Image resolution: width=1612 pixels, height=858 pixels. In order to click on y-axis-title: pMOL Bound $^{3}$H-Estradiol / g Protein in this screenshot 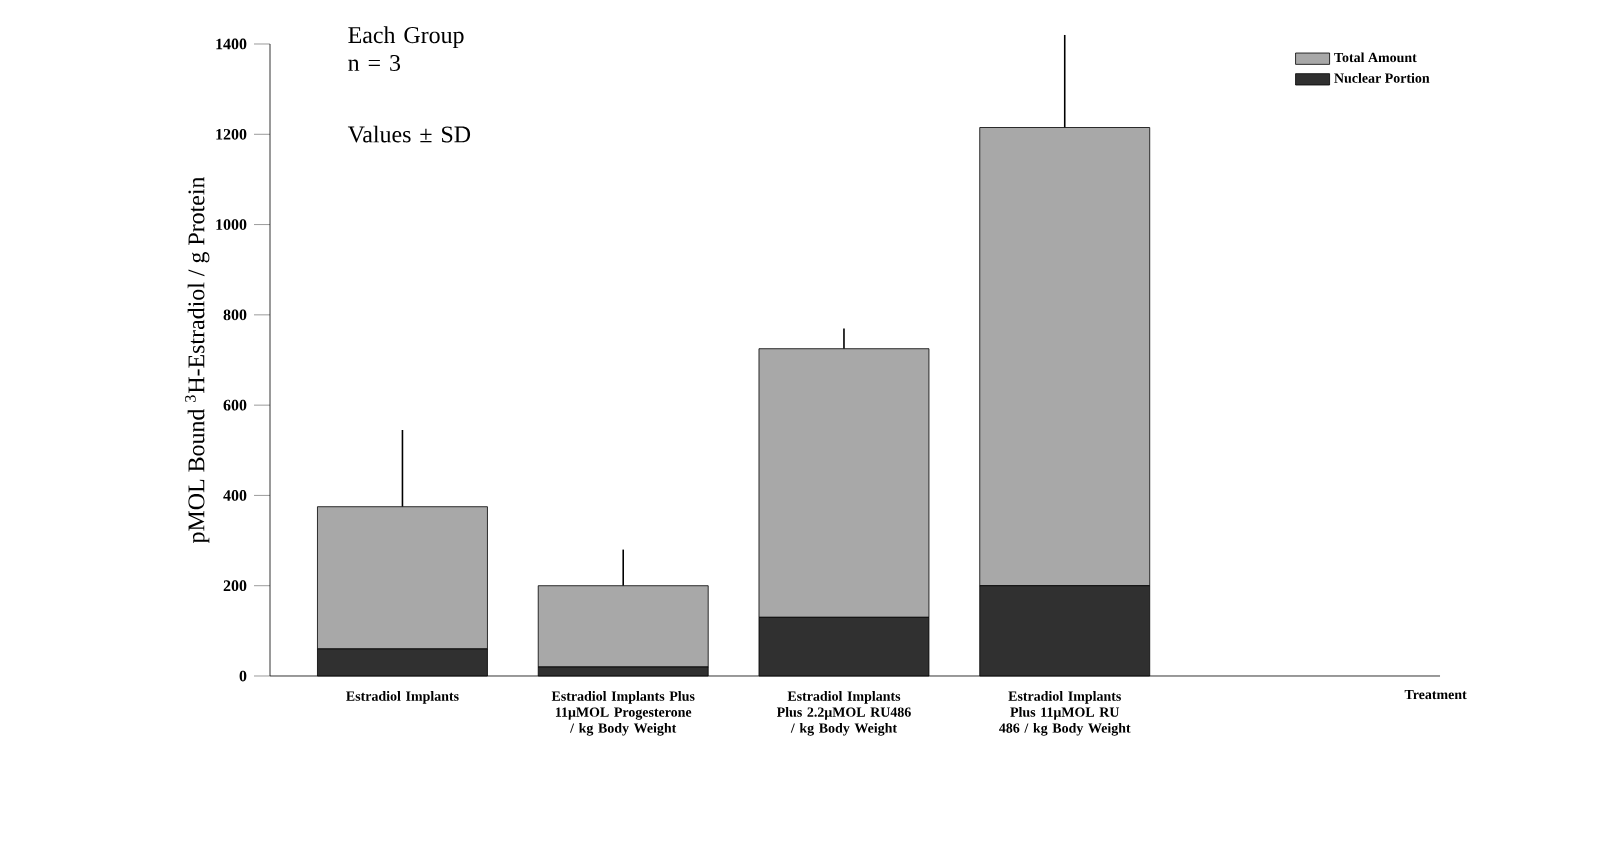, I will do `click(197, 360)`.